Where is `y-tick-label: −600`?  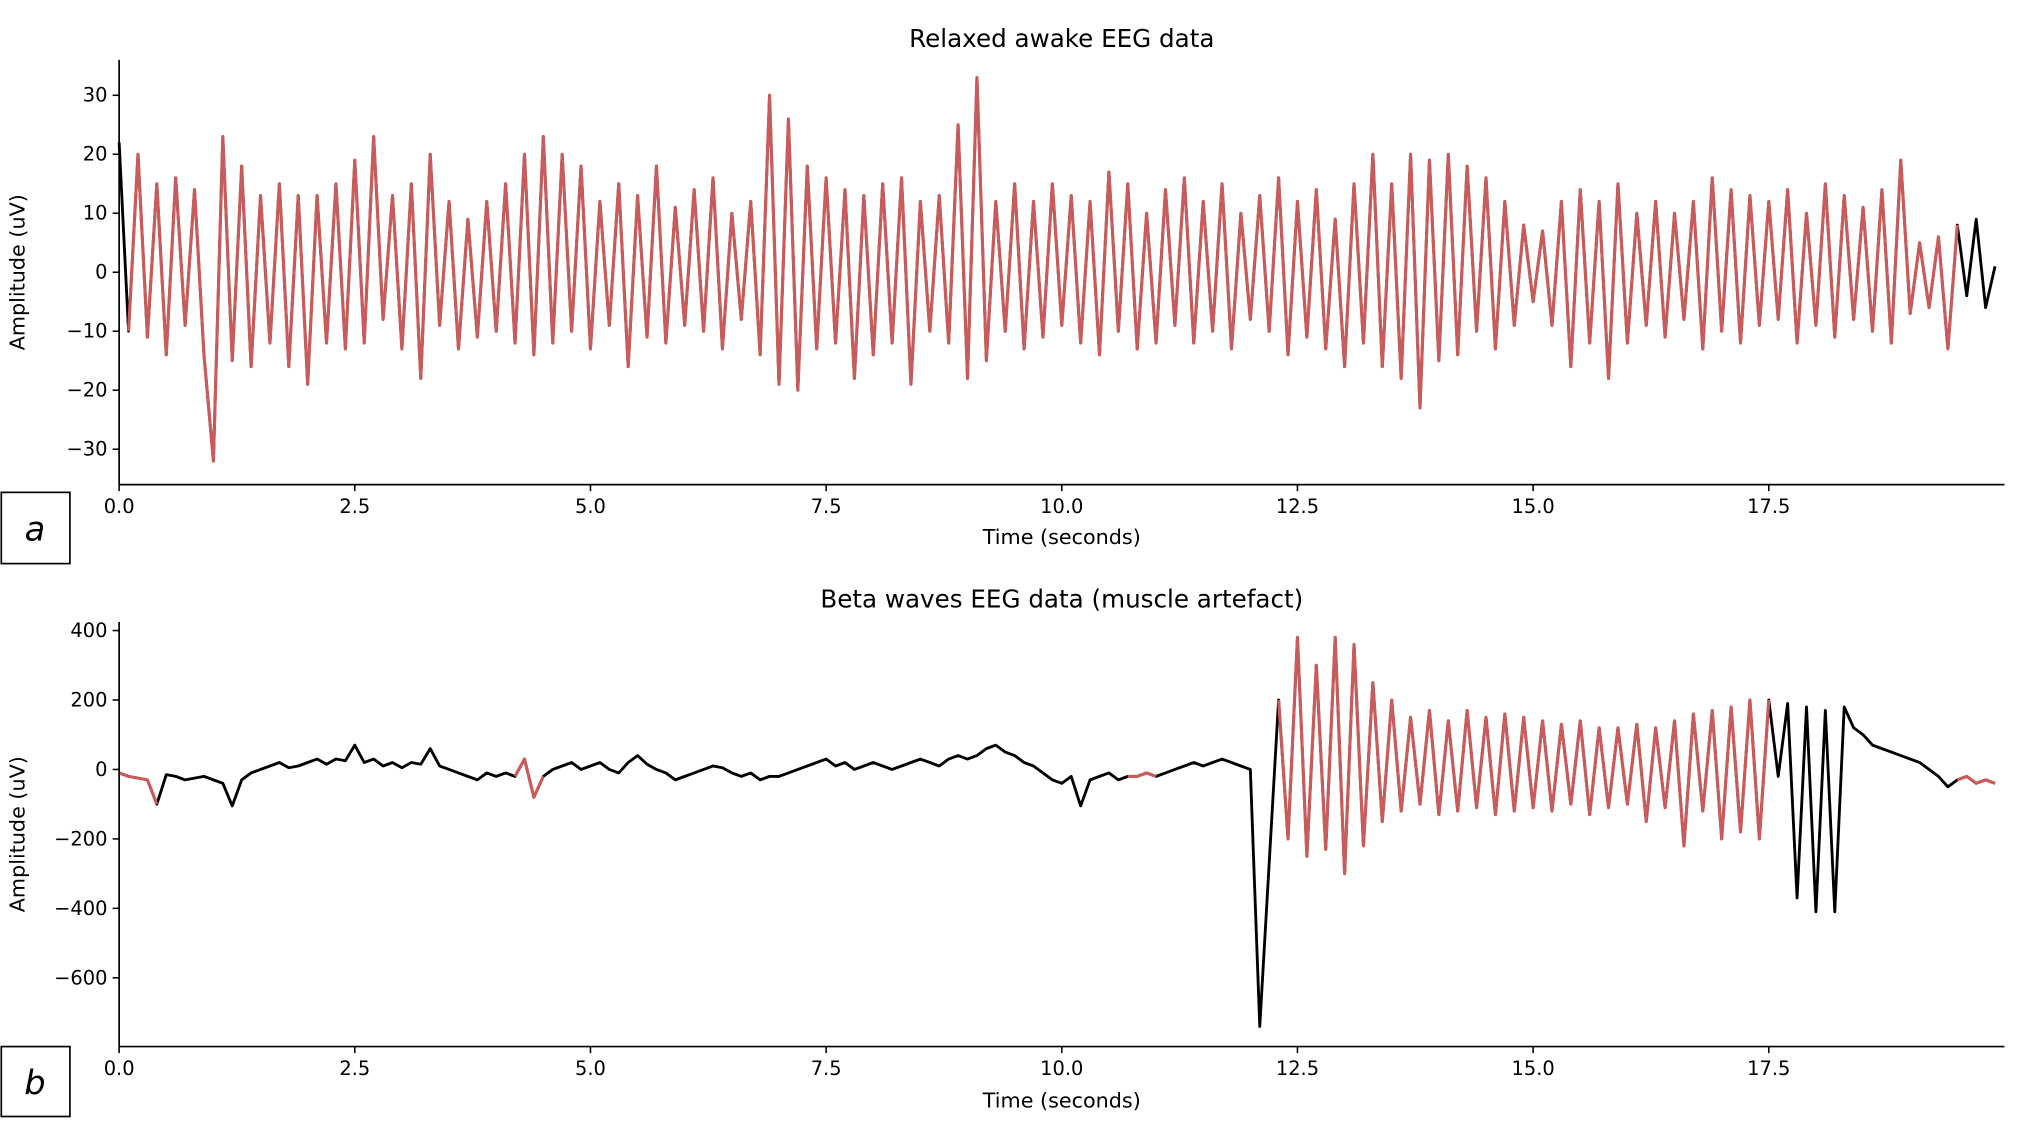 y-tick-label: −600 is located at coordinates (80, 977).